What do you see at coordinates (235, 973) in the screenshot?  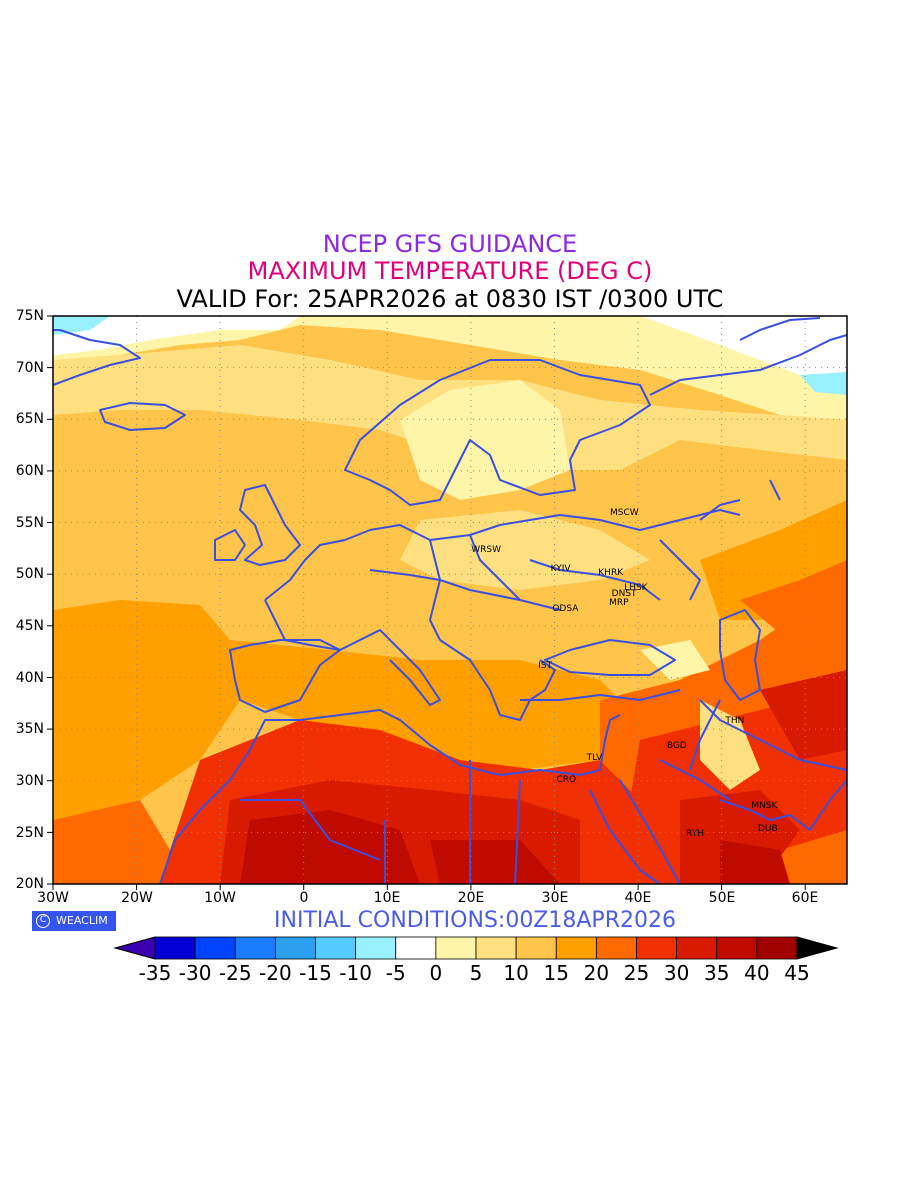 I see `colorbar-tick-label: -25` at bounding box center [235, 973].